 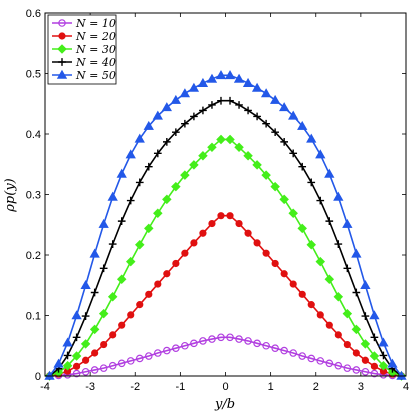 What do you see at coordinates (33, 256) in the screenshot?
I see `y-tick-label: 0.2` at bounding box center [33, 256].